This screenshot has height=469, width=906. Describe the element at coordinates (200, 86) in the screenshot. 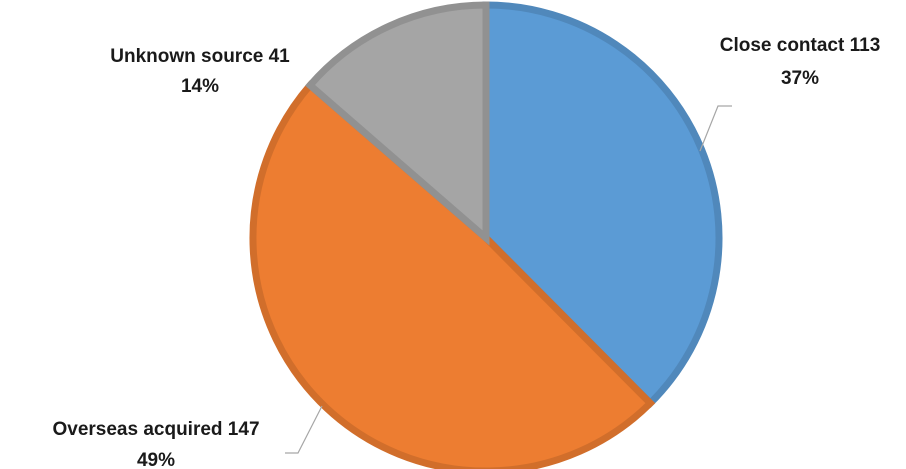

I see `data-label-unknown-source-percent: 14%` at that location.